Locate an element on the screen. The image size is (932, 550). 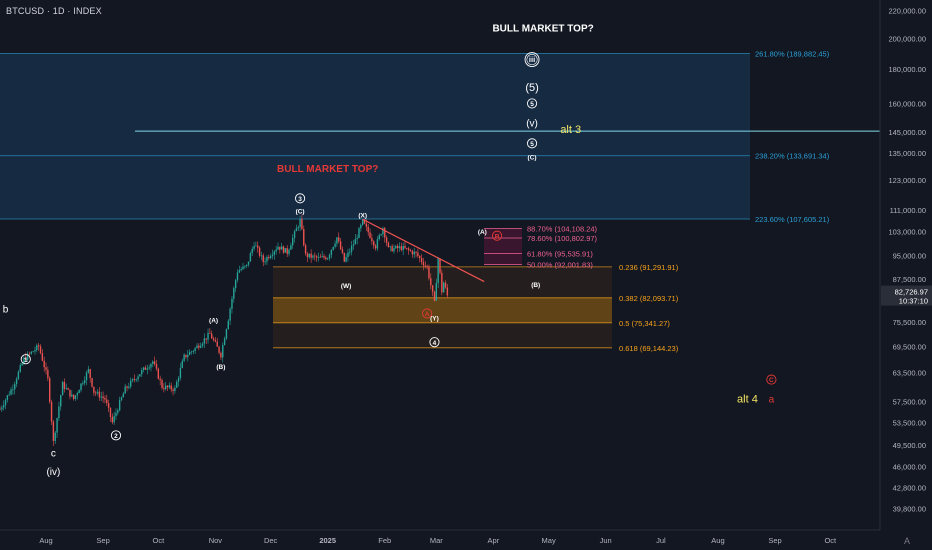
fib-red-zone is located at coordinates (503, 246).